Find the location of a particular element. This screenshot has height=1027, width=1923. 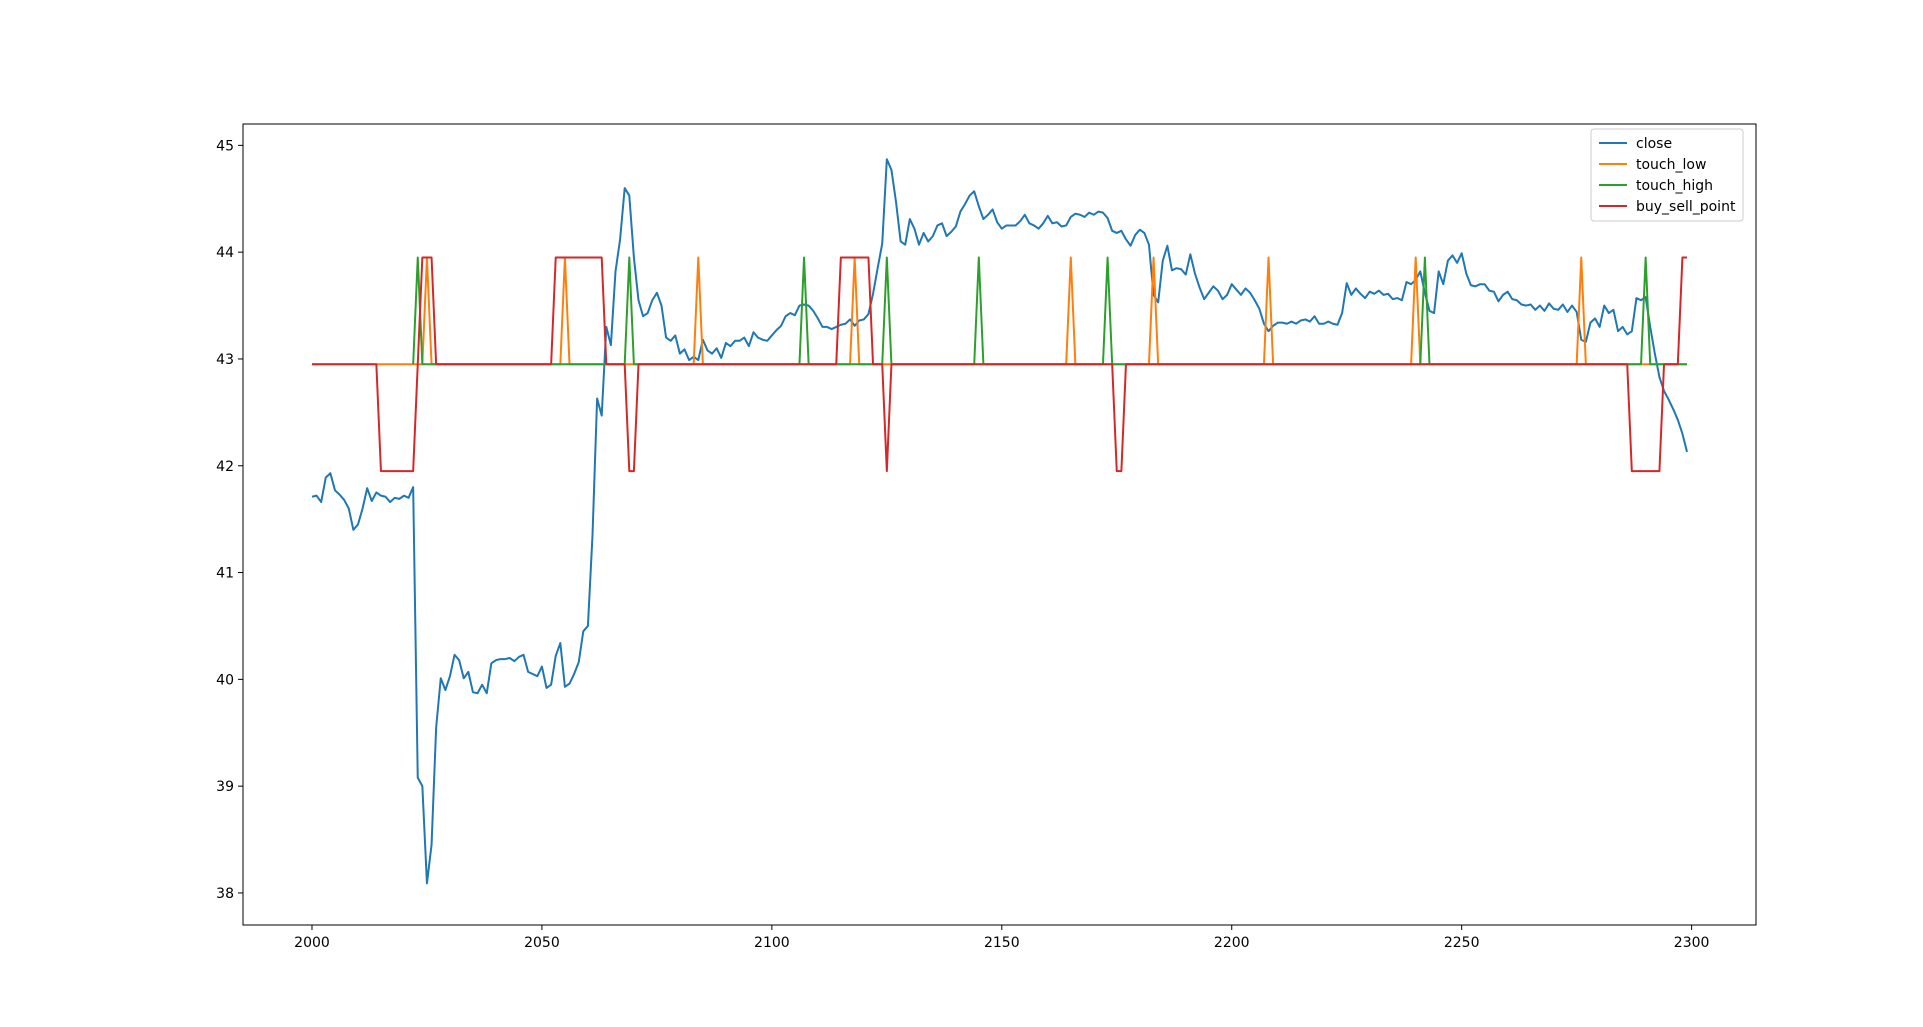

y-tick-label: 38 is located at coordinates (225, 894).